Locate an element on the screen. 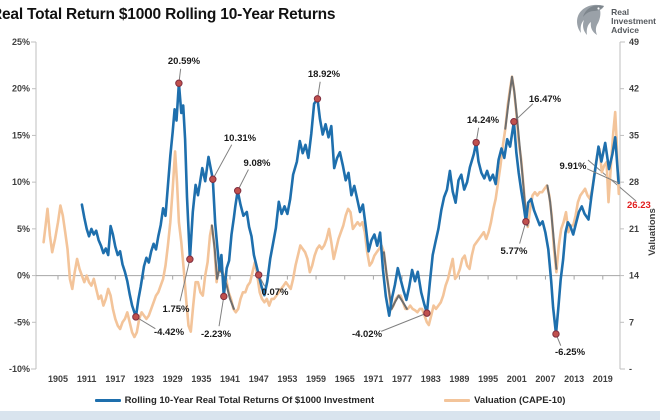 Image resolution: width=660 pixels, height=420 pixels. eagle-icon is located at coordinates (591, 20).